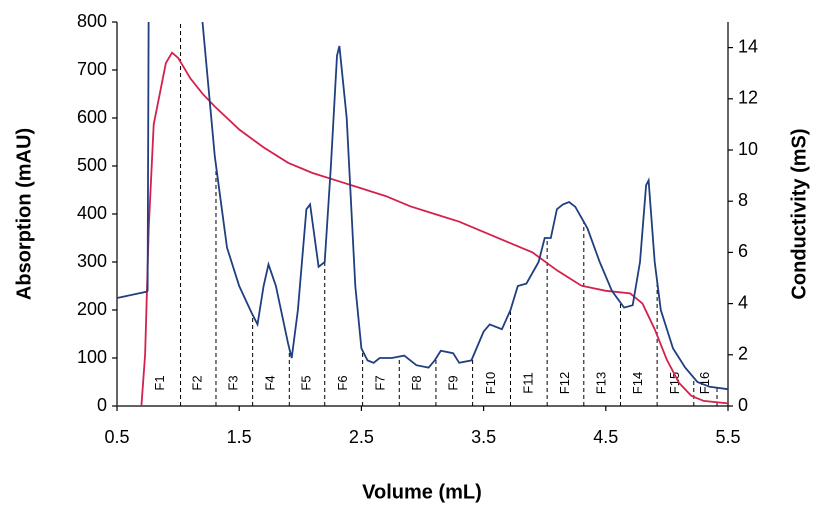 Image resolution: width=816 pixels, height=510 pixels. I want to click on fraction-label: F12, so click(564, 383).